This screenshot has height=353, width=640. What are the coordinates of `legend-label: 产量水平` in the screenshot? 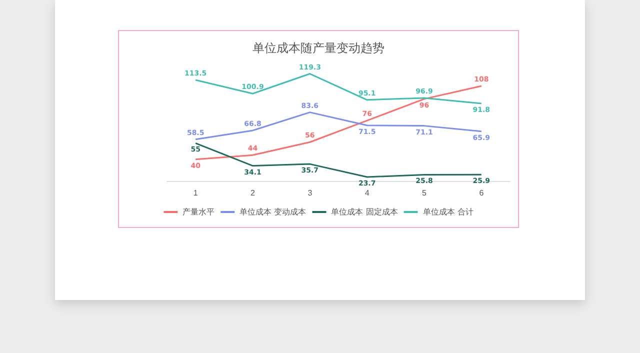 It's located at (198, 212).